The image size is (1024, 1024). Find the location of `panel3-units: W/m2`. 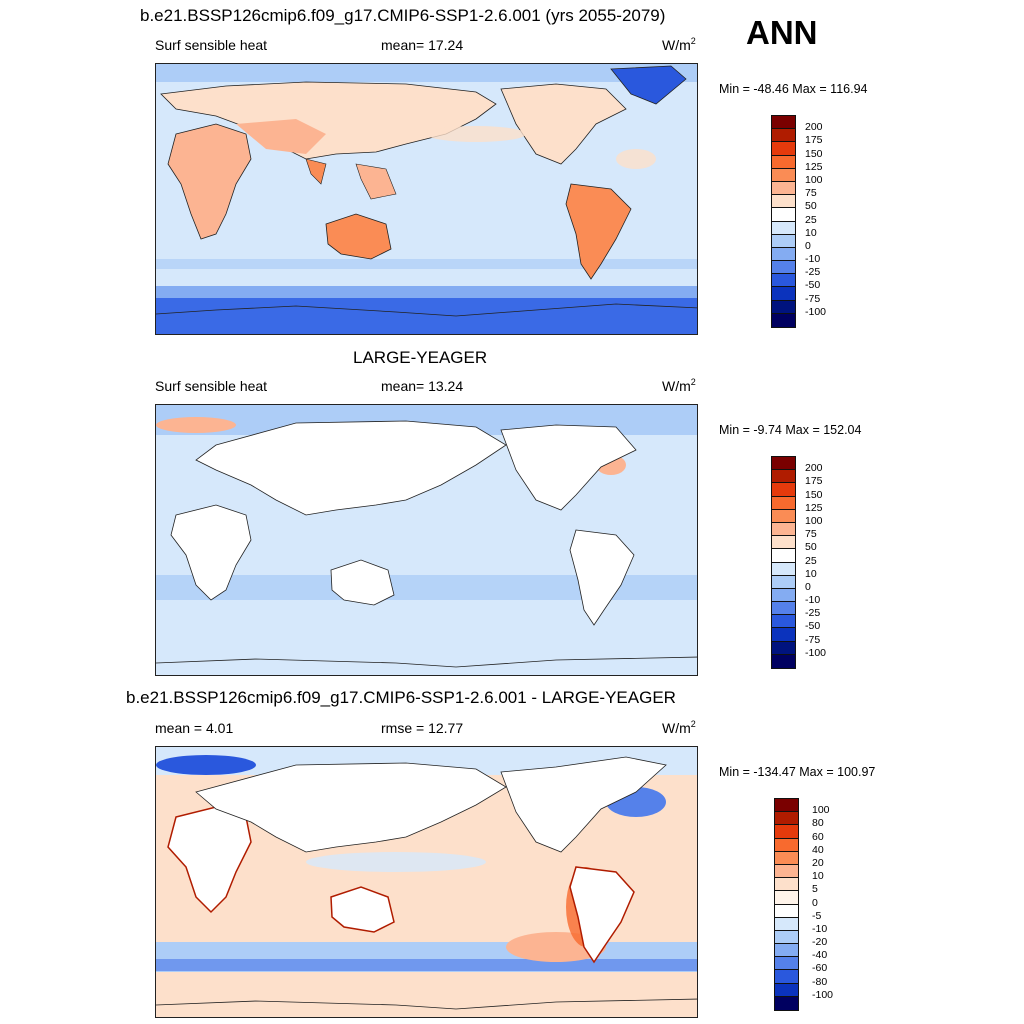

panel3-units: W/m2 is located at coordinates (679, 727).